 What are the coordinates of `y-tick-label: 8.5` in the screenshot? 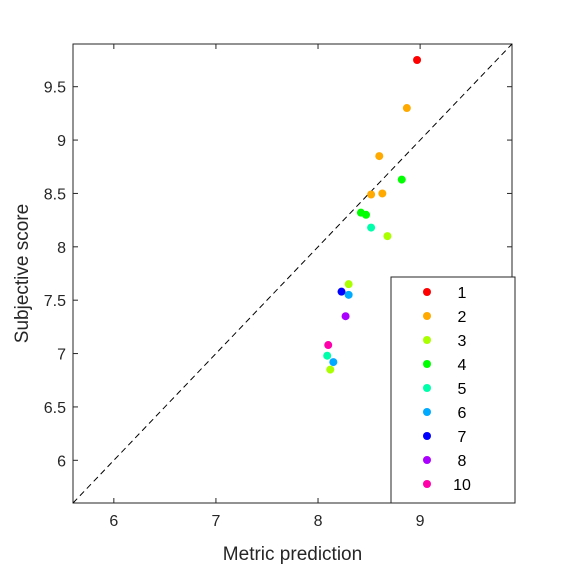 It's located at (55, 194).